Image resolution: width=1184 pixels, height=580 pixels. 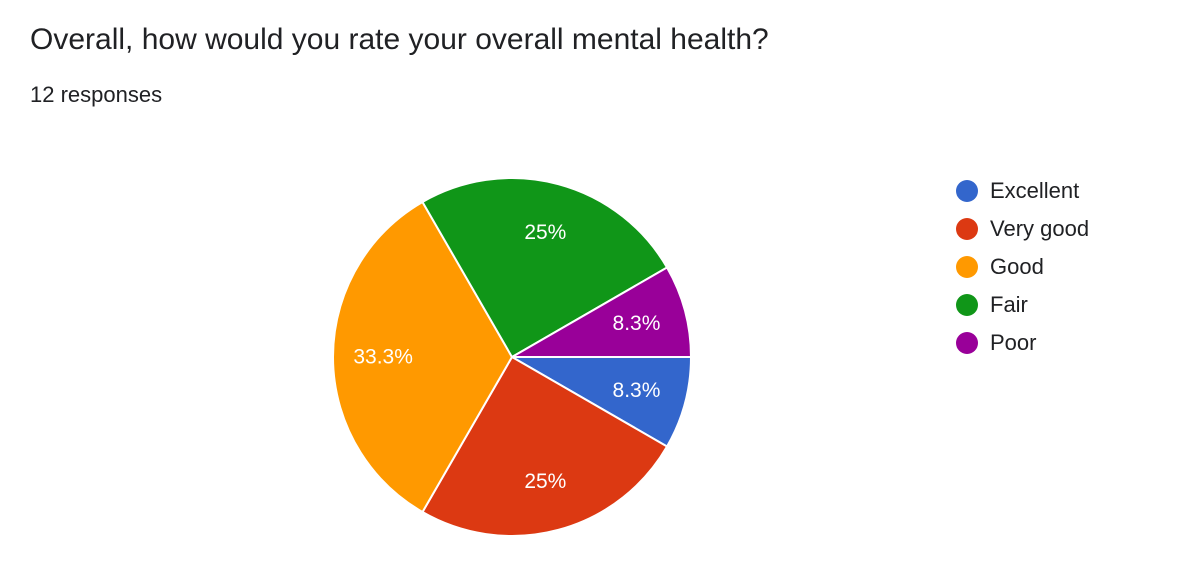 I want to click on legend-item-good: Good, so click(x=1022, y=267).